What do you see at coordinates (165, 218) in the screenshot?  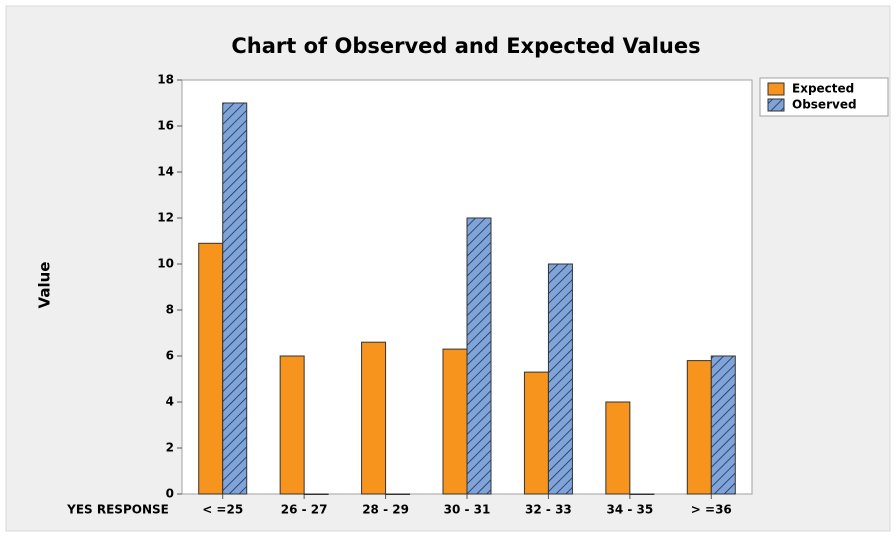 I see `y-tick-label: 12` at bounding box center [165, 218].